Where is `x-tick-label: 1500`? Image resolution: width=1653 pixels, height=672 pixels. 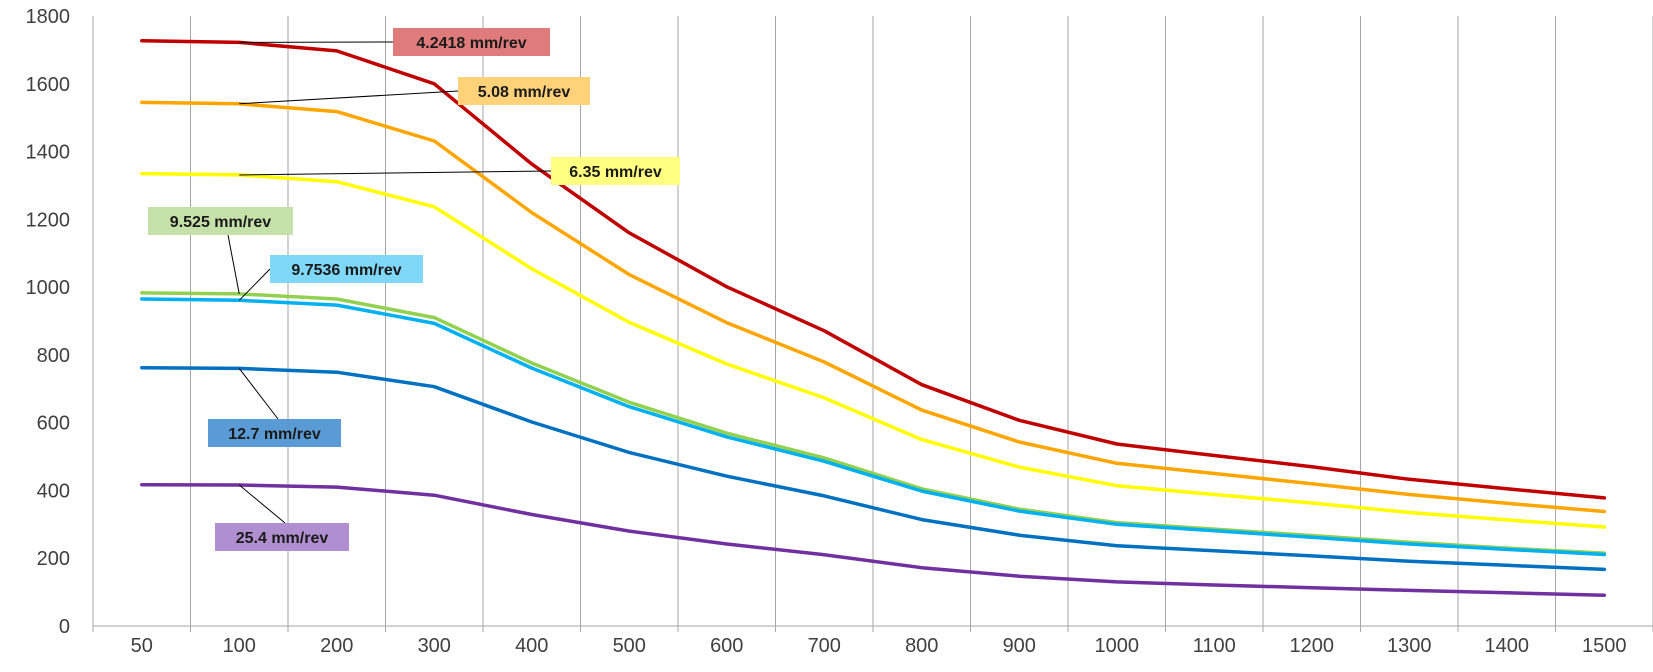
x-tick-label: 1500 is located at coordinates (1604, 646).